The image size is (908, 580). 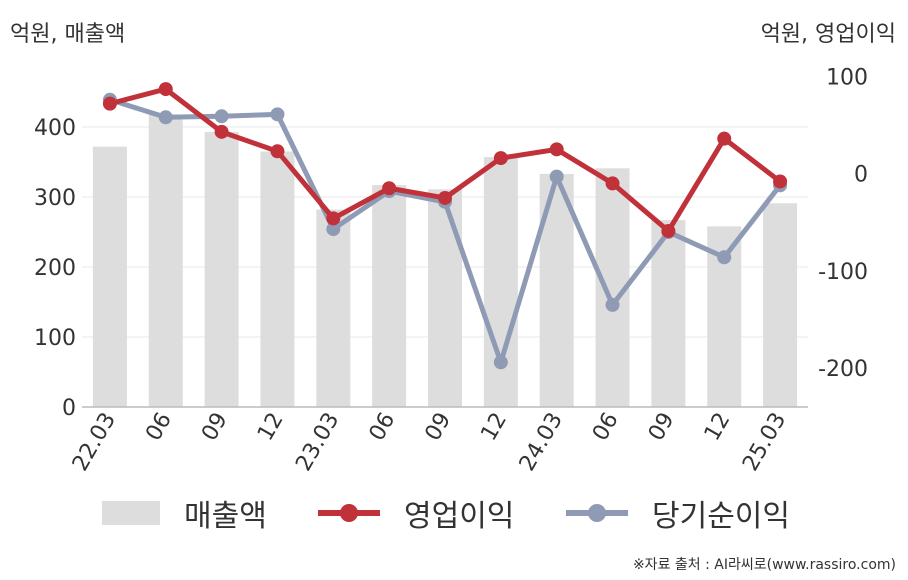 I want to click on right-axis-unit: 억원, 영업이익, so click(x=828, y=34).